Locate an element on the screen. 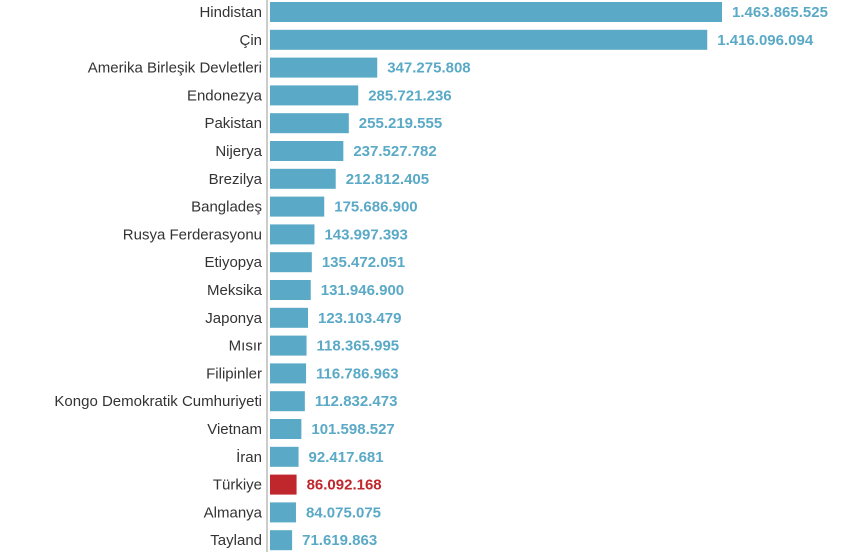 The width and height of the screenshot is (862, 552). category-label: Meksika is located at coordinates (235, 290).